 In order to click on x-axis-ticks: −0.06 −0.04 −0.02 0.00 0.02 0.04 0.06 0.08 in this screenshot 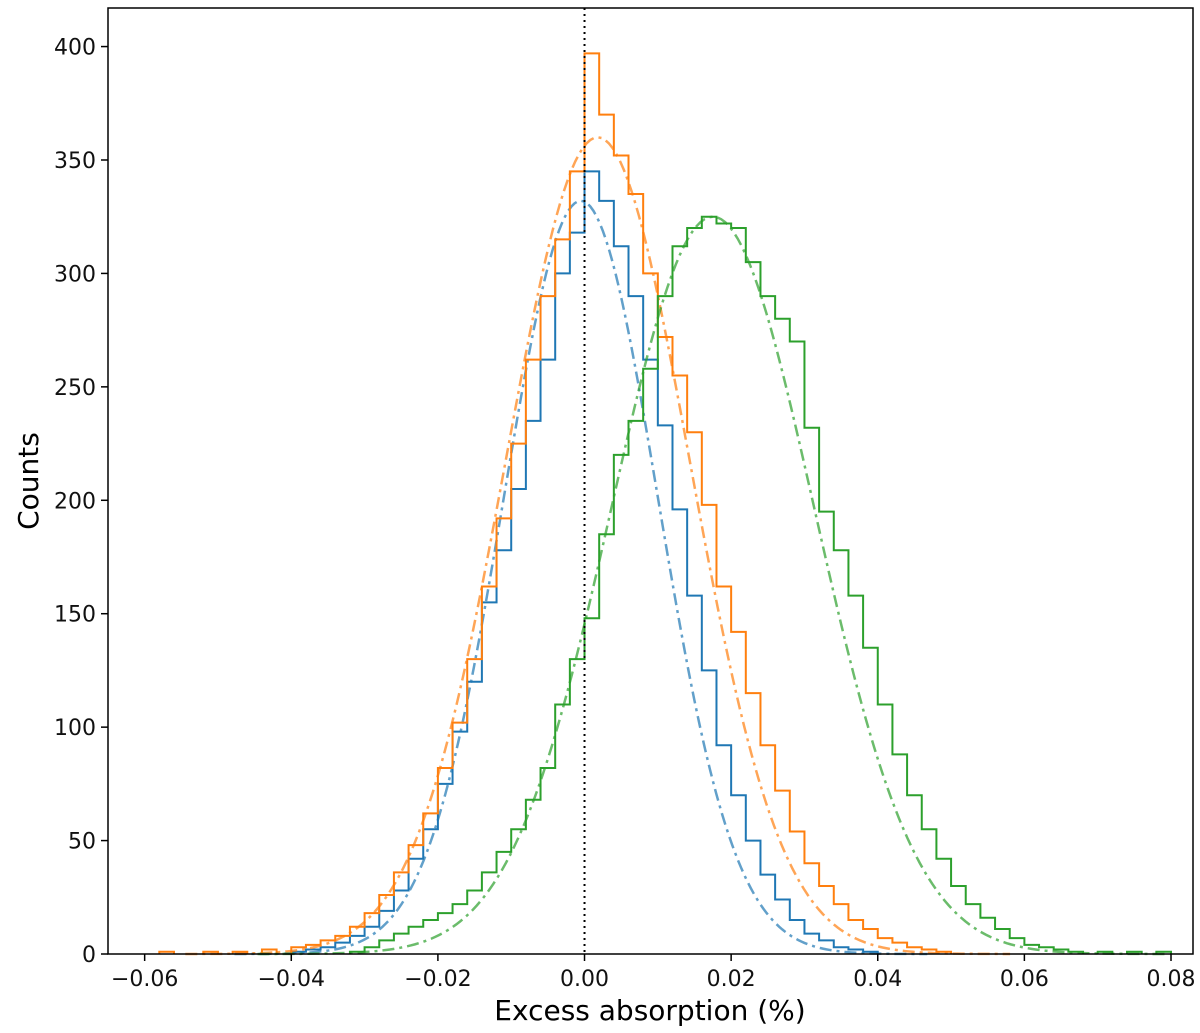, I will do `click(653, 973)`.